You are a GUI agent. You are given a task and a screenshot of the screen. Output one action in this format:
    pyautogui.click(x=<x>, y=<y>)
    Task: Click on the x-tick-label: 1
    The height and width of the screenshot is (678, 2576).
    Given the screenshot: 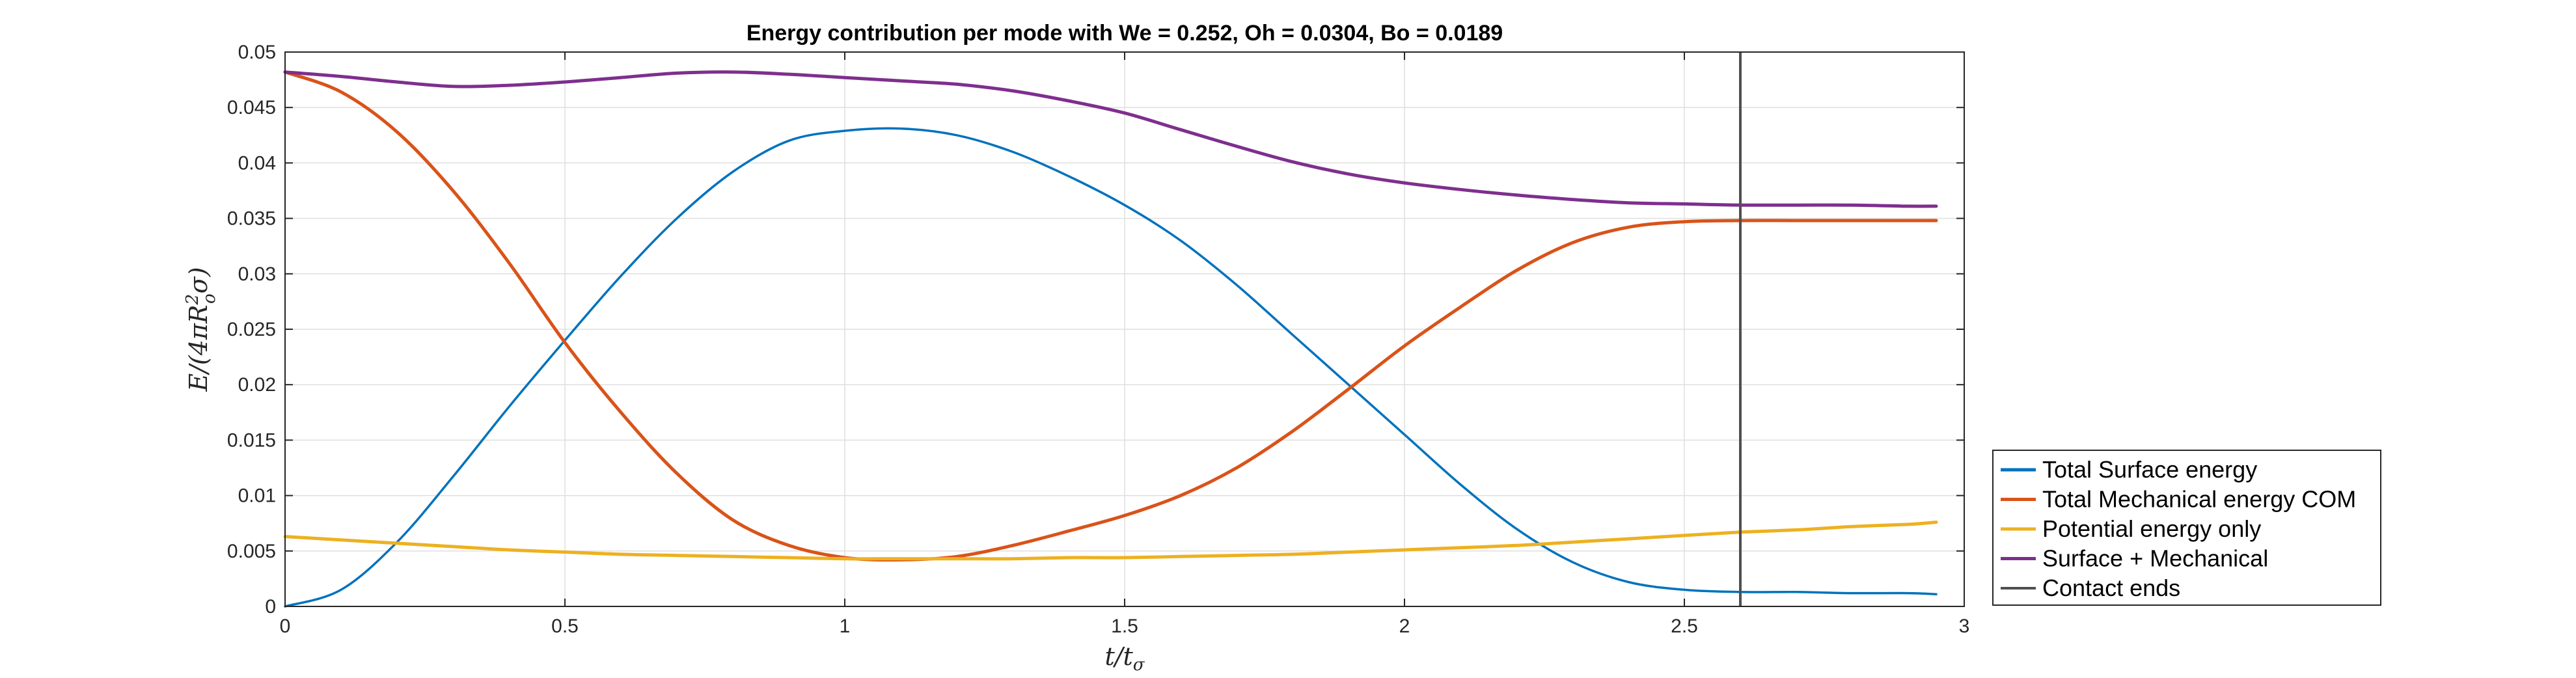 What is the action you would take?
    pyautogui.click(x=846, y=626)
    